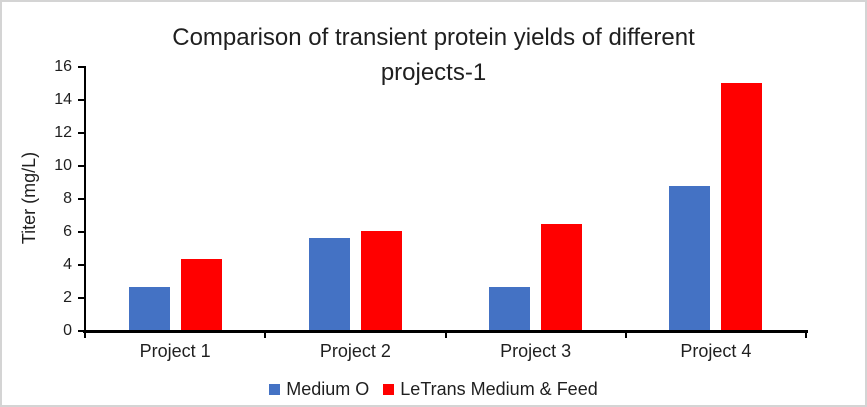 Image resolution: width=867 pixels, height=407 pixels. What do you see at coordinates (67, 198) in the screenshot?
I see `y-tick-label: 8` at bounding box center [67, 198].